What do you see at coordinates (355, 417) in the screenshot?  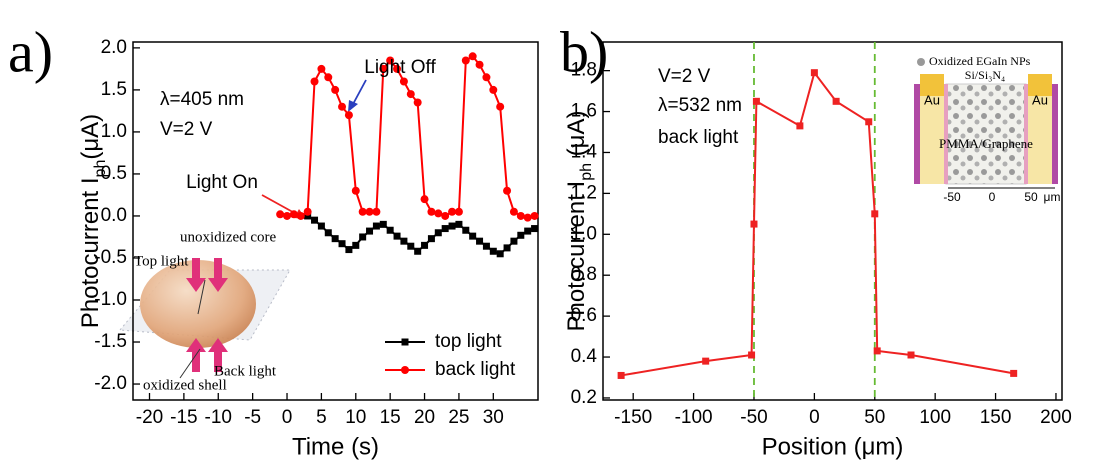 I see `x-tick-label: 10` at bounding box center [355, 417].